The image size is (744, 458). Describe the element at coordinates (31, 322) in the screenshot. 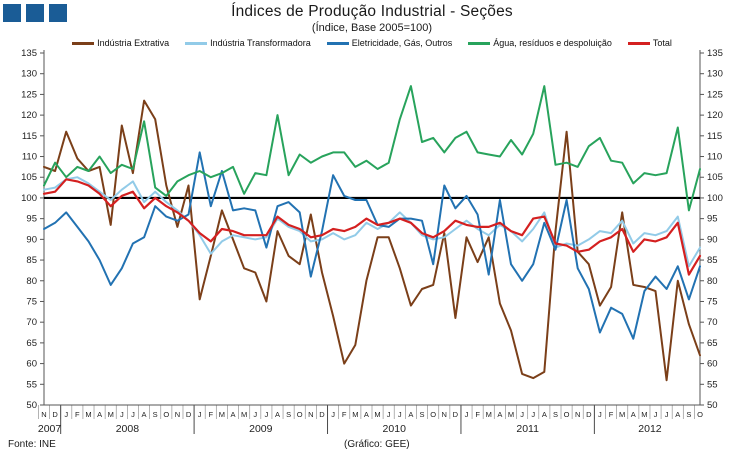

I see `y-tick-label-left: 70` at that location.